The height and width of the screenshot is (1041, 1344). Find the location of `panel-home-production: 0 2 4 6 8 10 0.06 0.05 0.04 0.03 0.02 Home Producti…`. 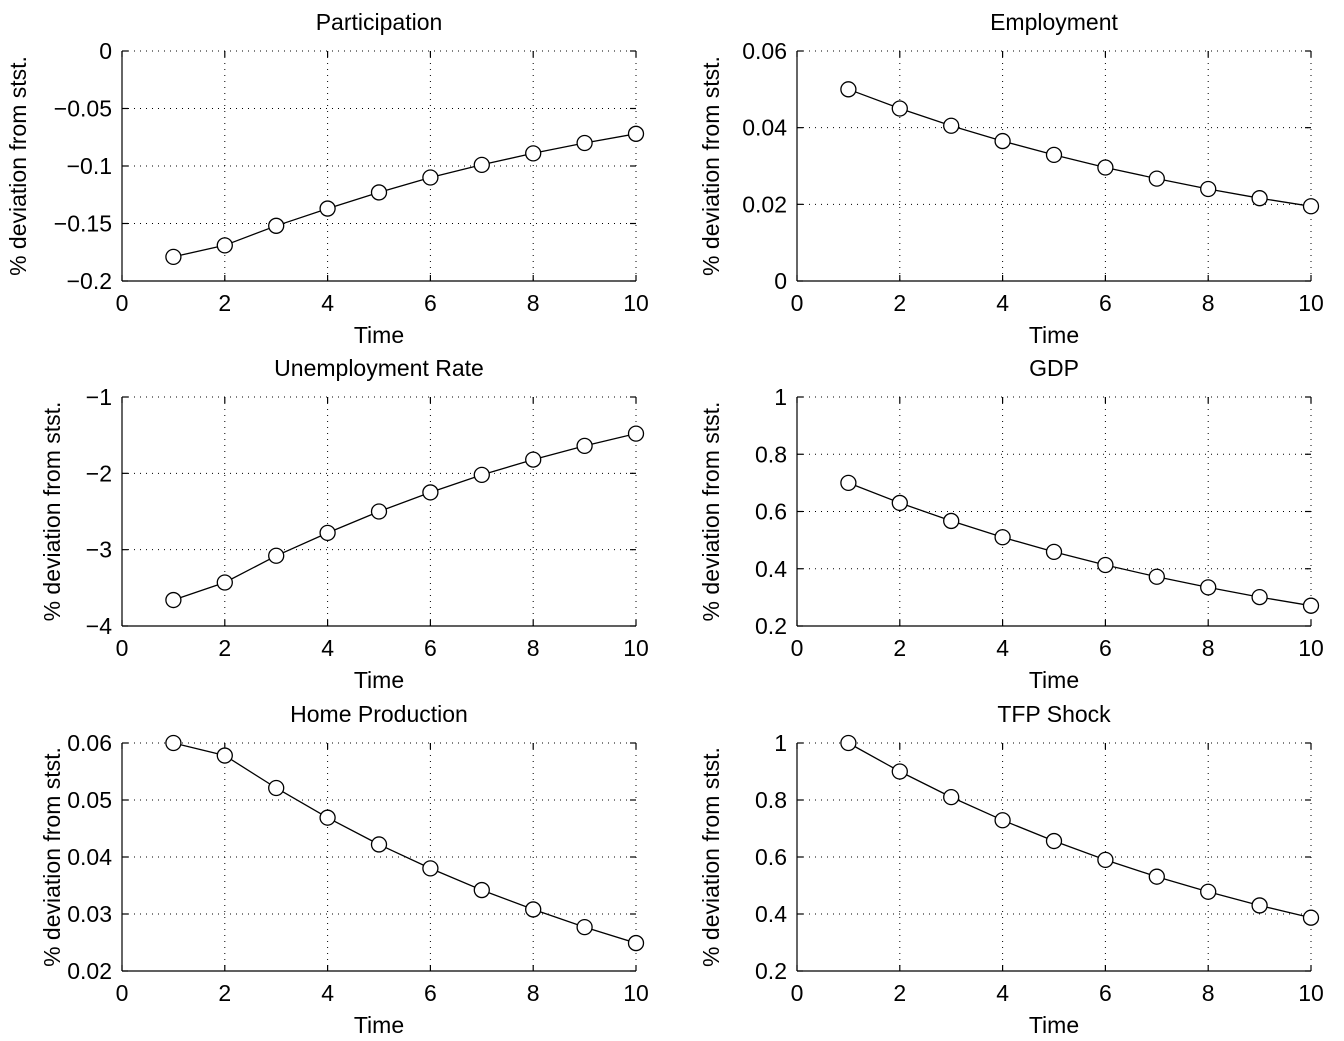

panel-home-production: 0 2 4 6 8 10 0.06 0.05 0.04 0.03 0.02 Home Producti… is located at coordinates (344, 869).